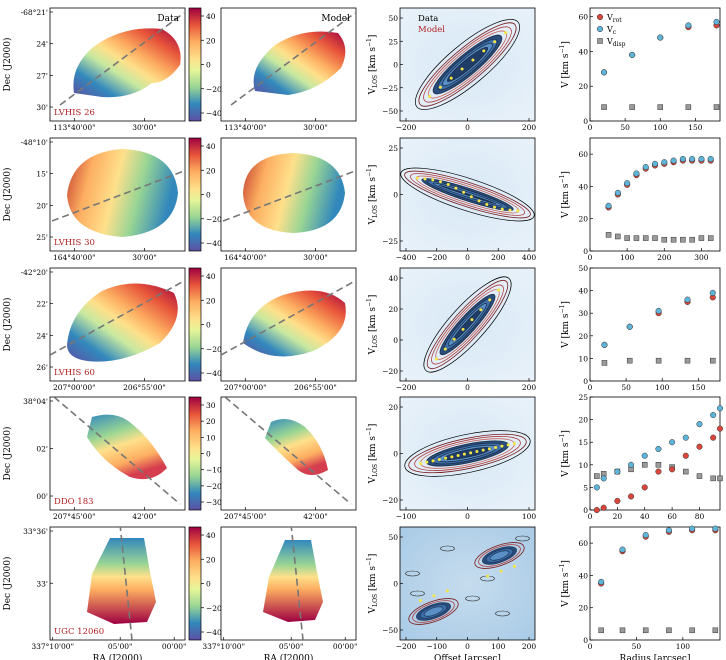  I want to click on colorbar-tick-label: 40, so click(211, 16).